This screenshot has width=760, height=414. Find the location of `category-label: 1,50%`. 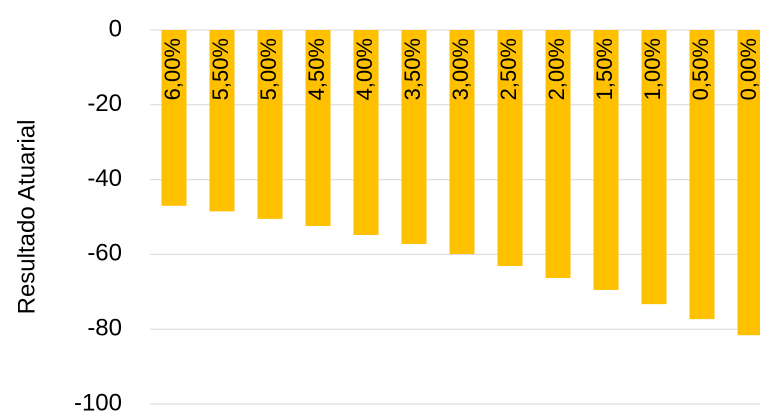

category-label: 1,50% is located at coordinates (604, 69).